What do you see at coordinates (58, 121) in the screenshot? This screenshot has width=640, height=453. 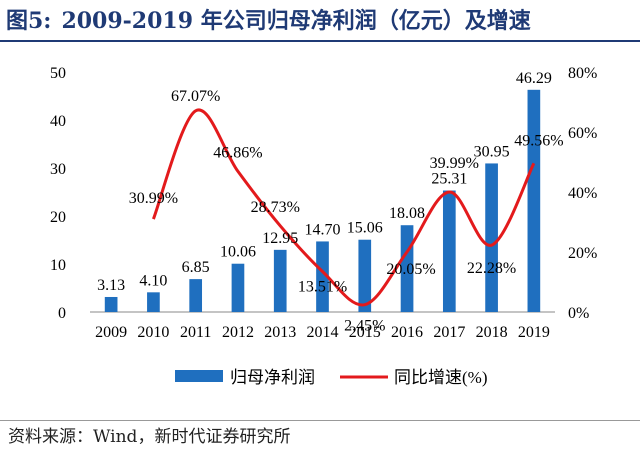 I see `y-left-tick-label: 40` at bounding box center [58, 121].